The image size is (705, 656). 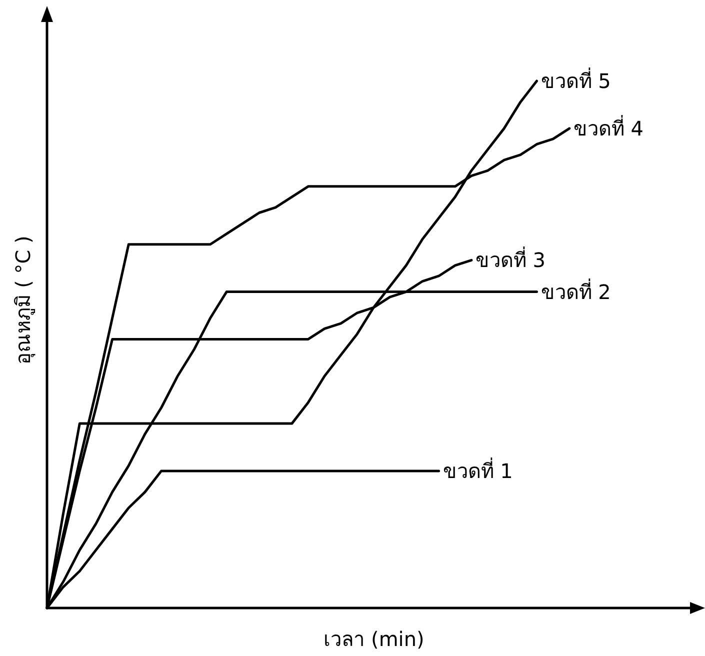 I want to click on series-label: ขวดที่ 3, so click(x=510, y=259).